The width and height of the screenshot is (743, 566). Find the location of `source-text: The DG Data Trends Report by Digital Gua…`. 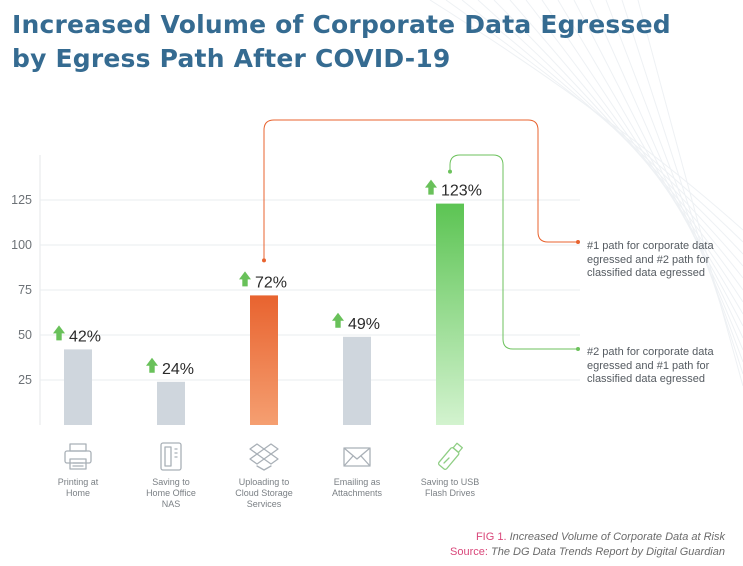

source-text: The DG Data Trends Report by Digital Gua… is located at coordinates (608, 552).